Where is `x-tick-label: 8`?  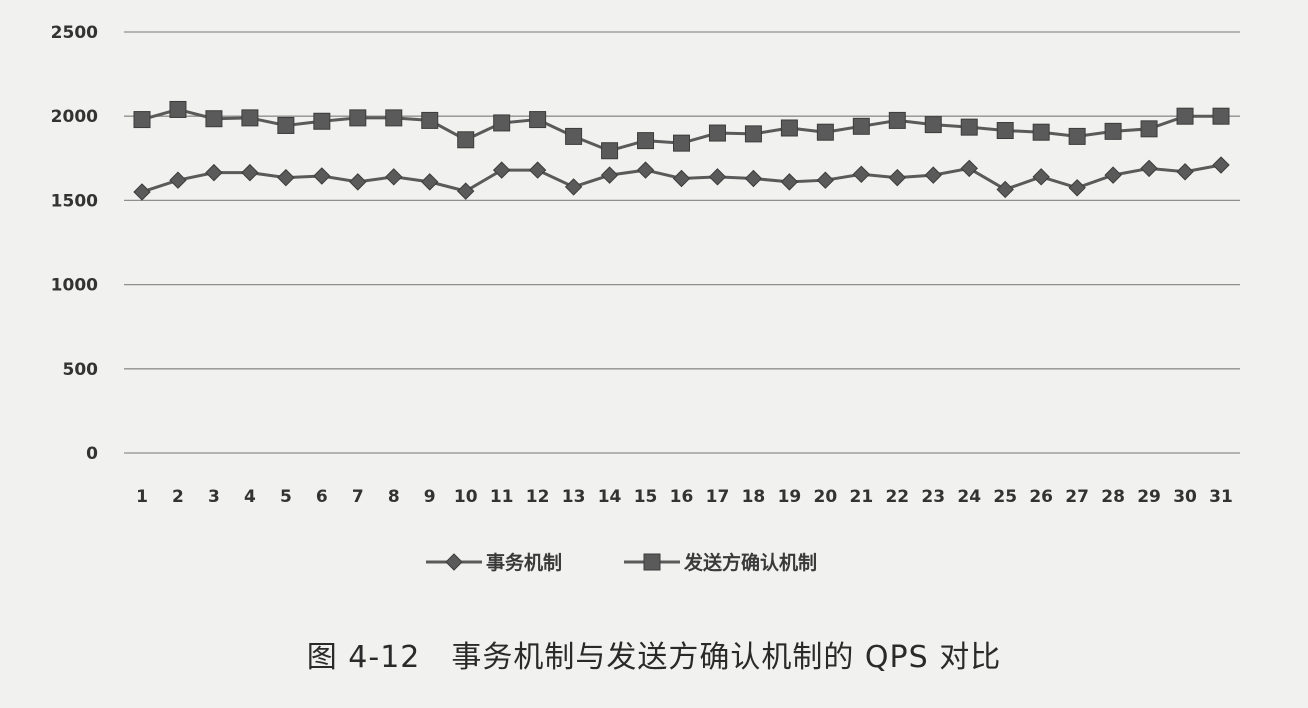
x-tick-label: 8 is located at coordinates (394, 497).